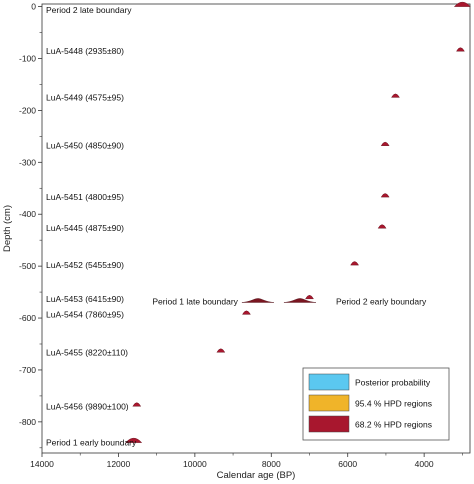  What do you see at coordinates (85, 197) in the screenshot?
I see `sample-label: LuA-5451 (4800±95)` at bounding box center [85, 197].